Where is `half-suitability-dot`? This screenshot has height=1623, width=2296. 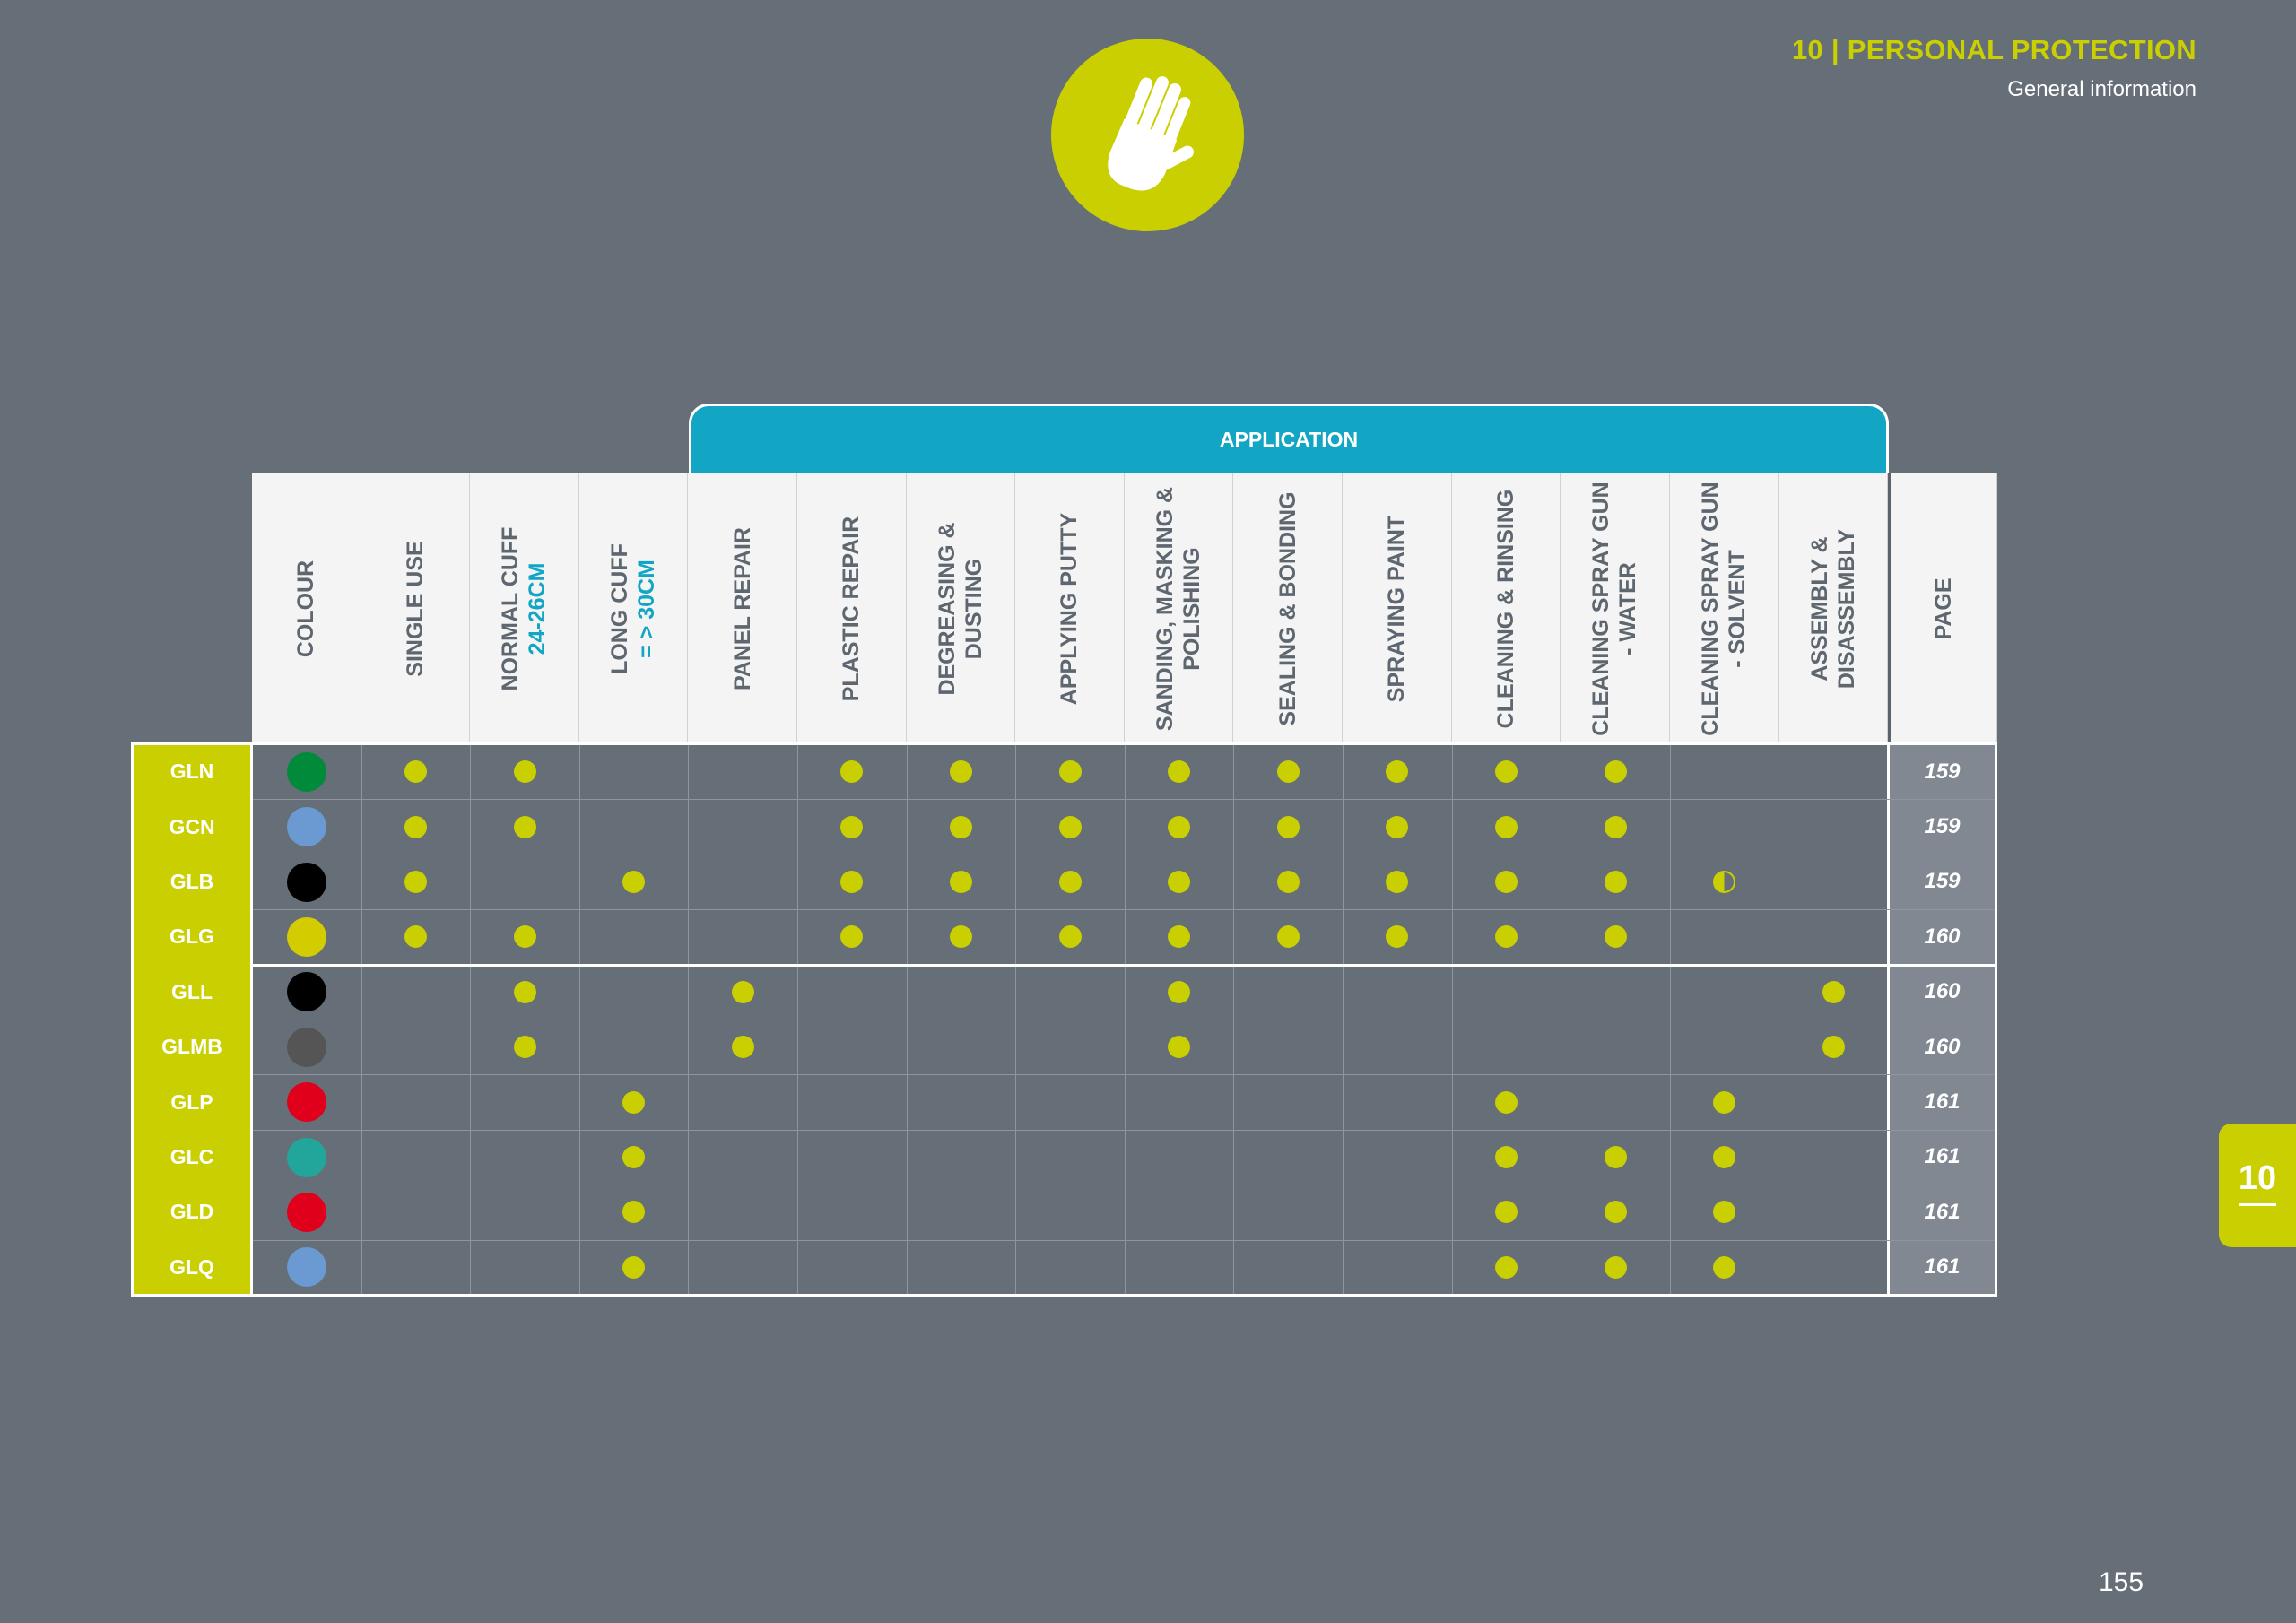 half-suitability-dot is located at coordinates (1724, 882).